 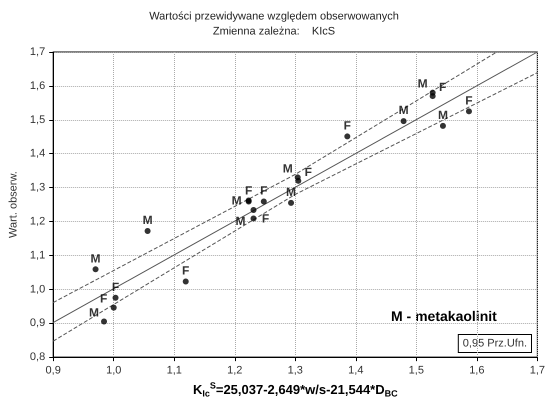 I want to click on chart-subtitle: Zmienna zależna: KIcS, so click(x=274, y=32).